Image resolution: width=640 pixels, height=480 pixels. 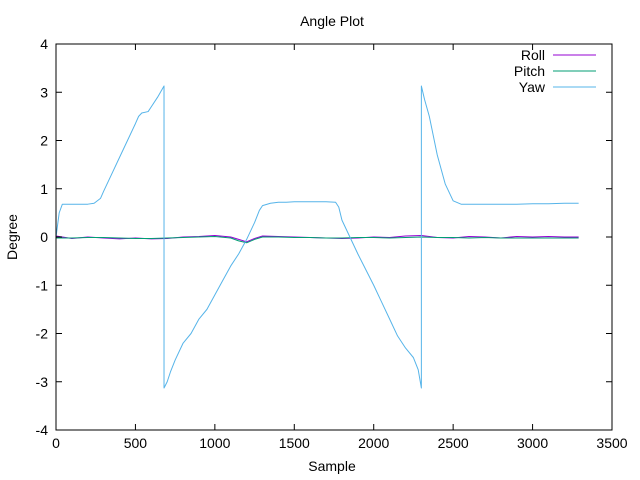 What do you see at coordinates (42, 285) in the screenshot?
I see `y-tick-label: -1` at bounding box center [42, 285].